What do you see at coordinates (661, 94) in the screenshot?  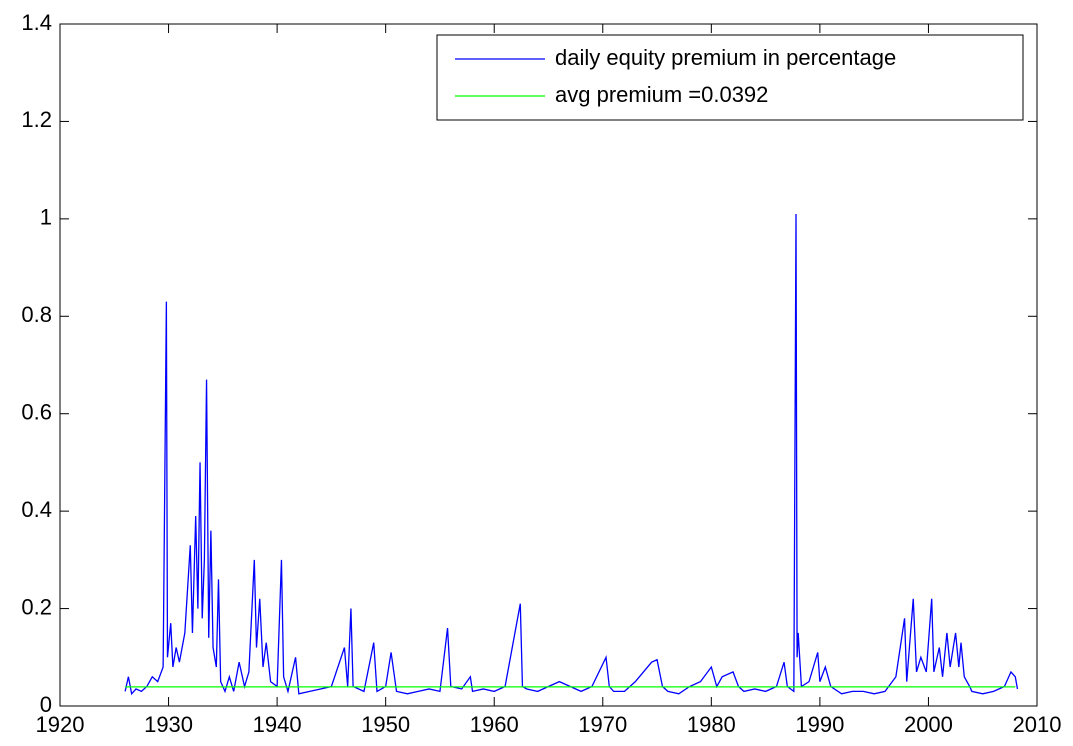 I see `legend-label: avg premium =0.0392` at bounding box center [661, 94].